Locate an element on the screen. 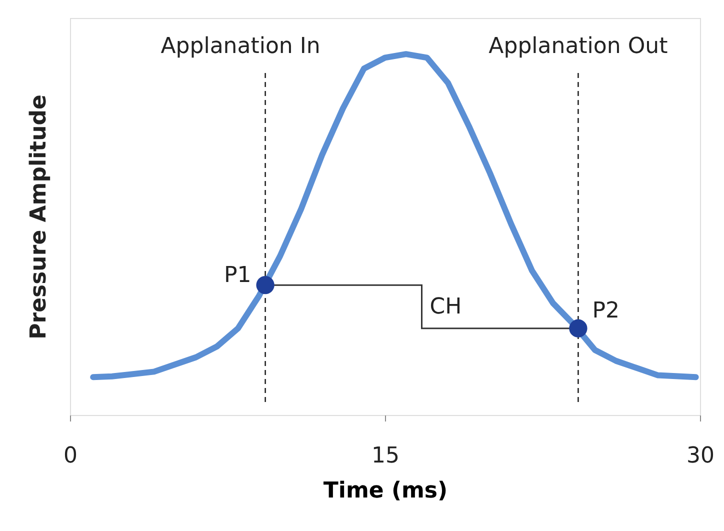  annotation: P1 is located at coordinates (238, 275).